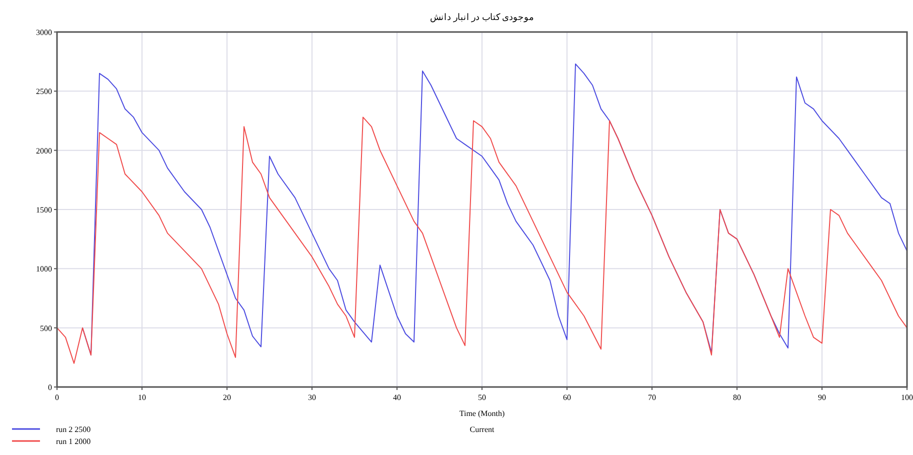  Describe the element at coordinates (652, 397) in the screenshot. I see `x-tick-label: 70` at that location.